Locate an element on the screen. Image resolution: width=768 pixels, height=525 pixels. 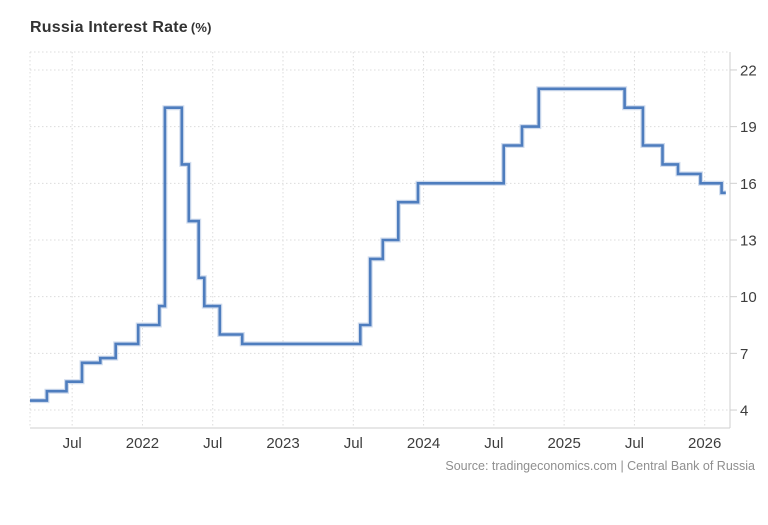
y-axis-label: 13 is located at coordinates (748, 241).